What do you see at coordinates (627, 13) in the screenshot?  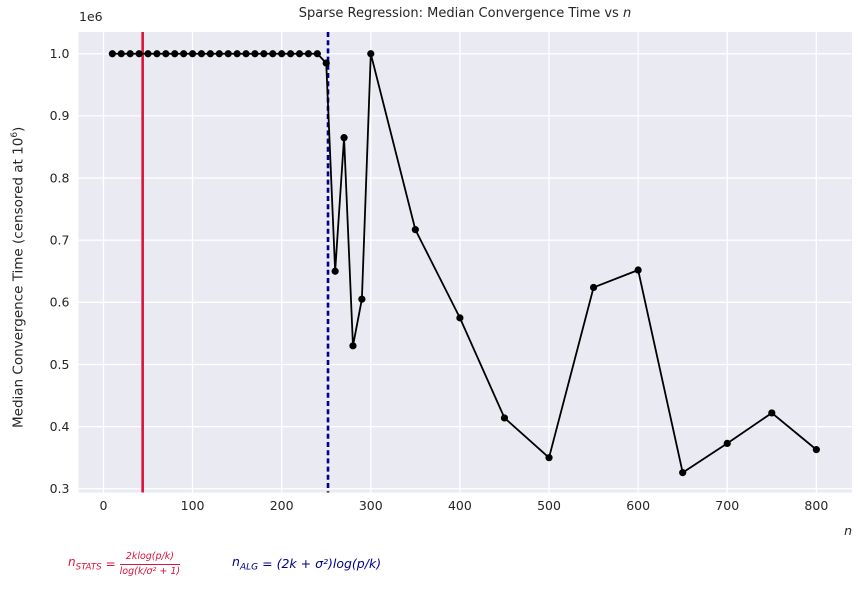 I see `chart-title-variable: n` at bounding box center [627, 13].